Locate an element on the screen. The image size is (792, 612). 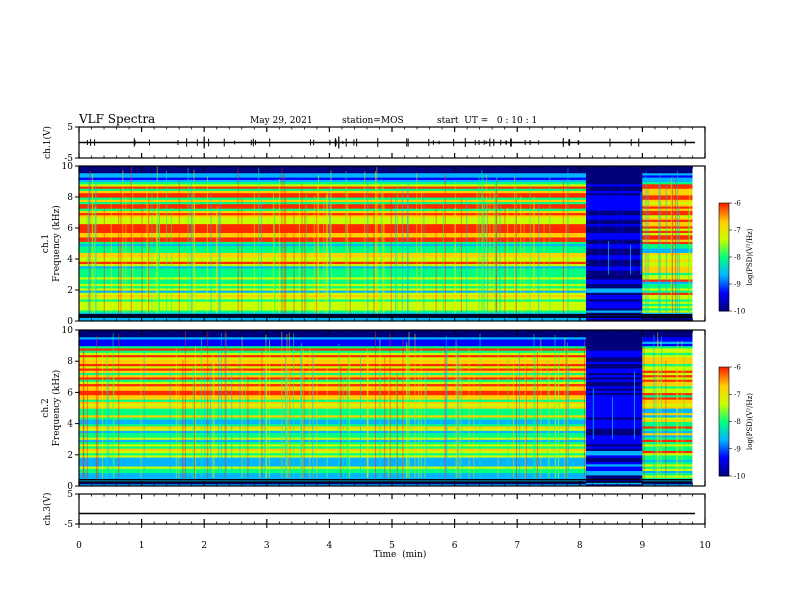
x-tick-label: 10 is located at coordinates (705, 546).